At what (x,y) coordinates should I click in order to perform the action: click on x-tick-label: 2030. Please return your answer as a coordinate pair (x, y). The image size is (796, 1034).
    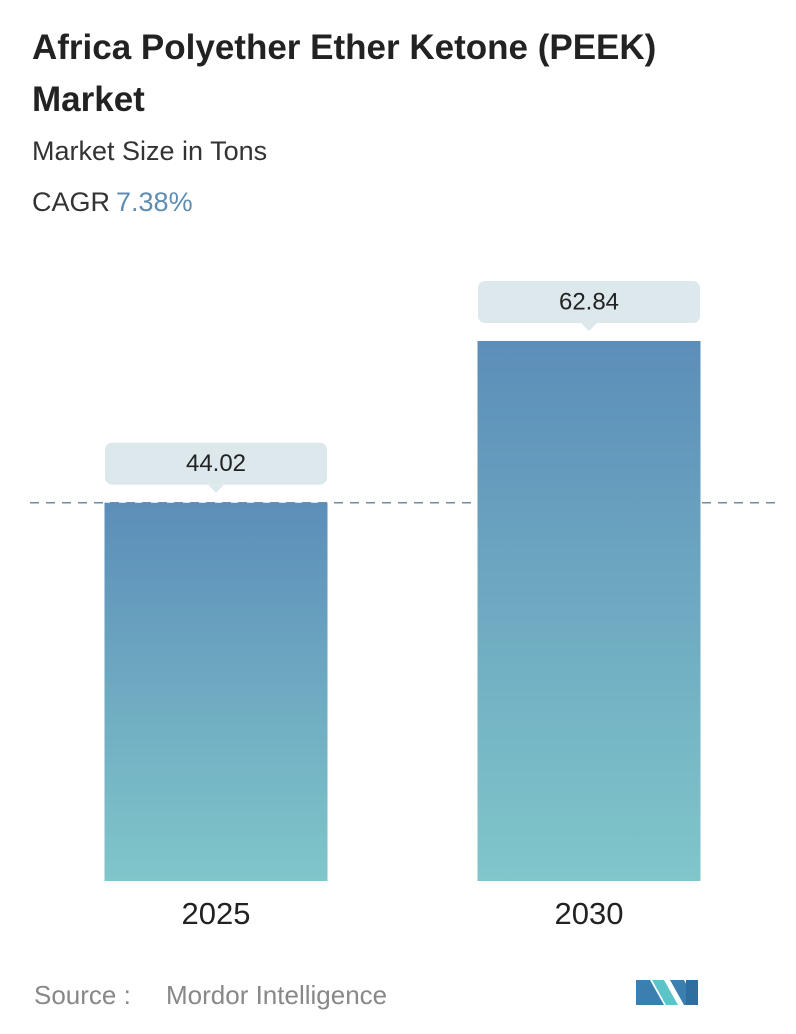
    Looking at the image, I should click on (589, 913).